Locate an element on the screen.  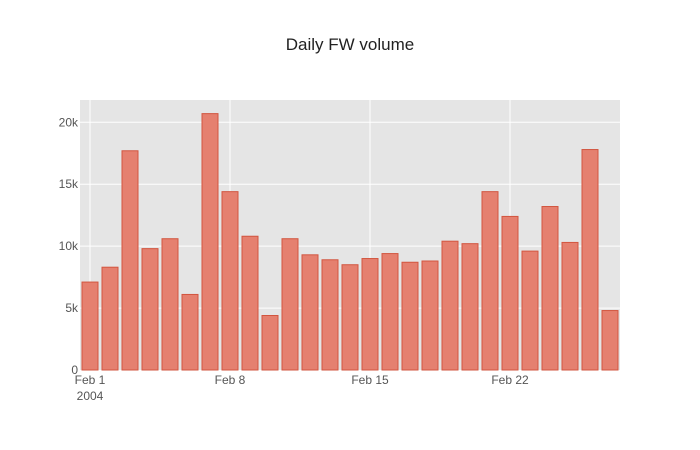
y-tick-label: 0 is located at coordinates (74, 370).